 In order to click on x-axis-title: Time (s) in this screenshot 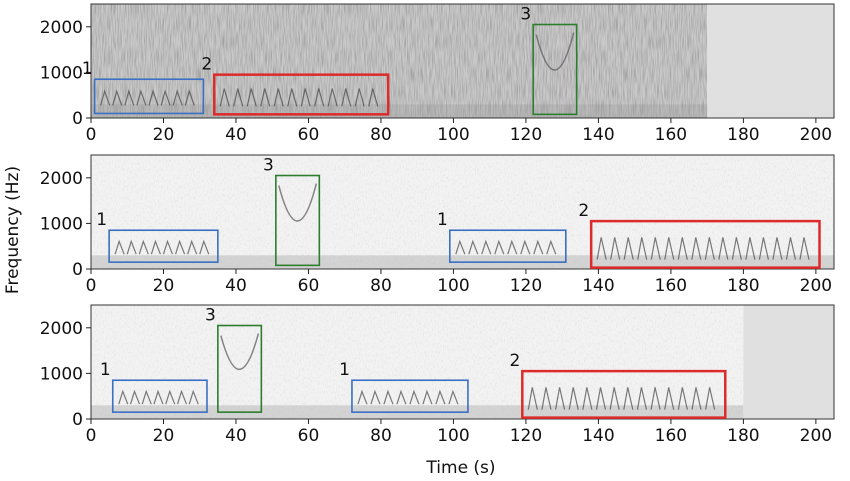, I will do `click(460, 468)`.